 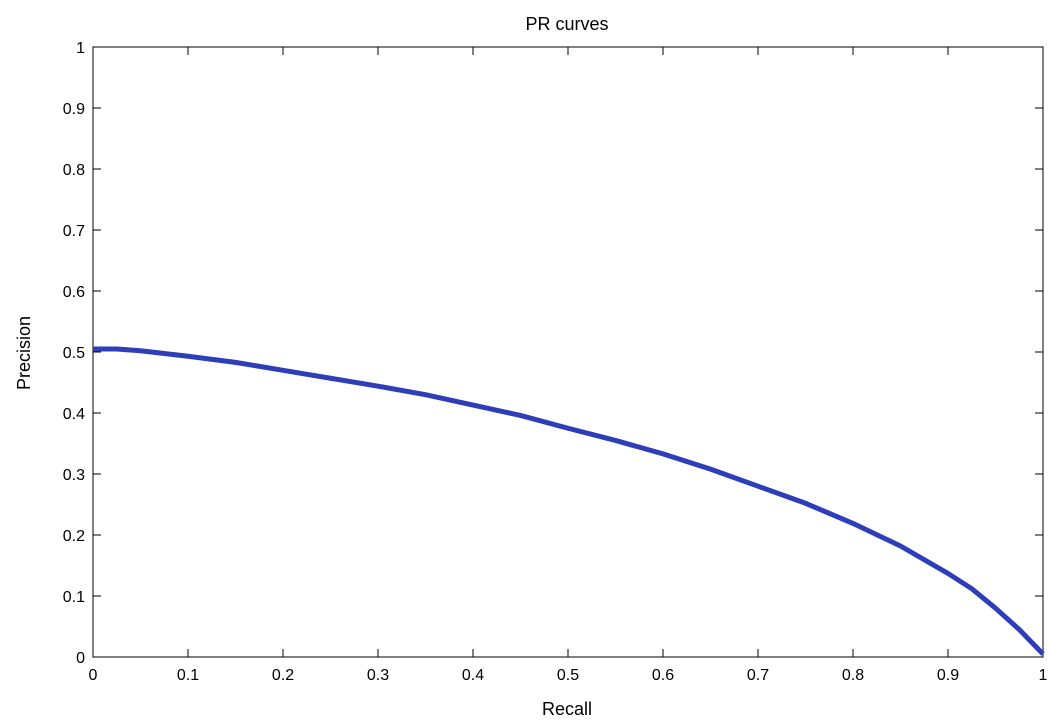 What do you see at coordinates (566, 24) in the screenshot?
I see `chart-title: PR curves` at bounding box center [566, 24].